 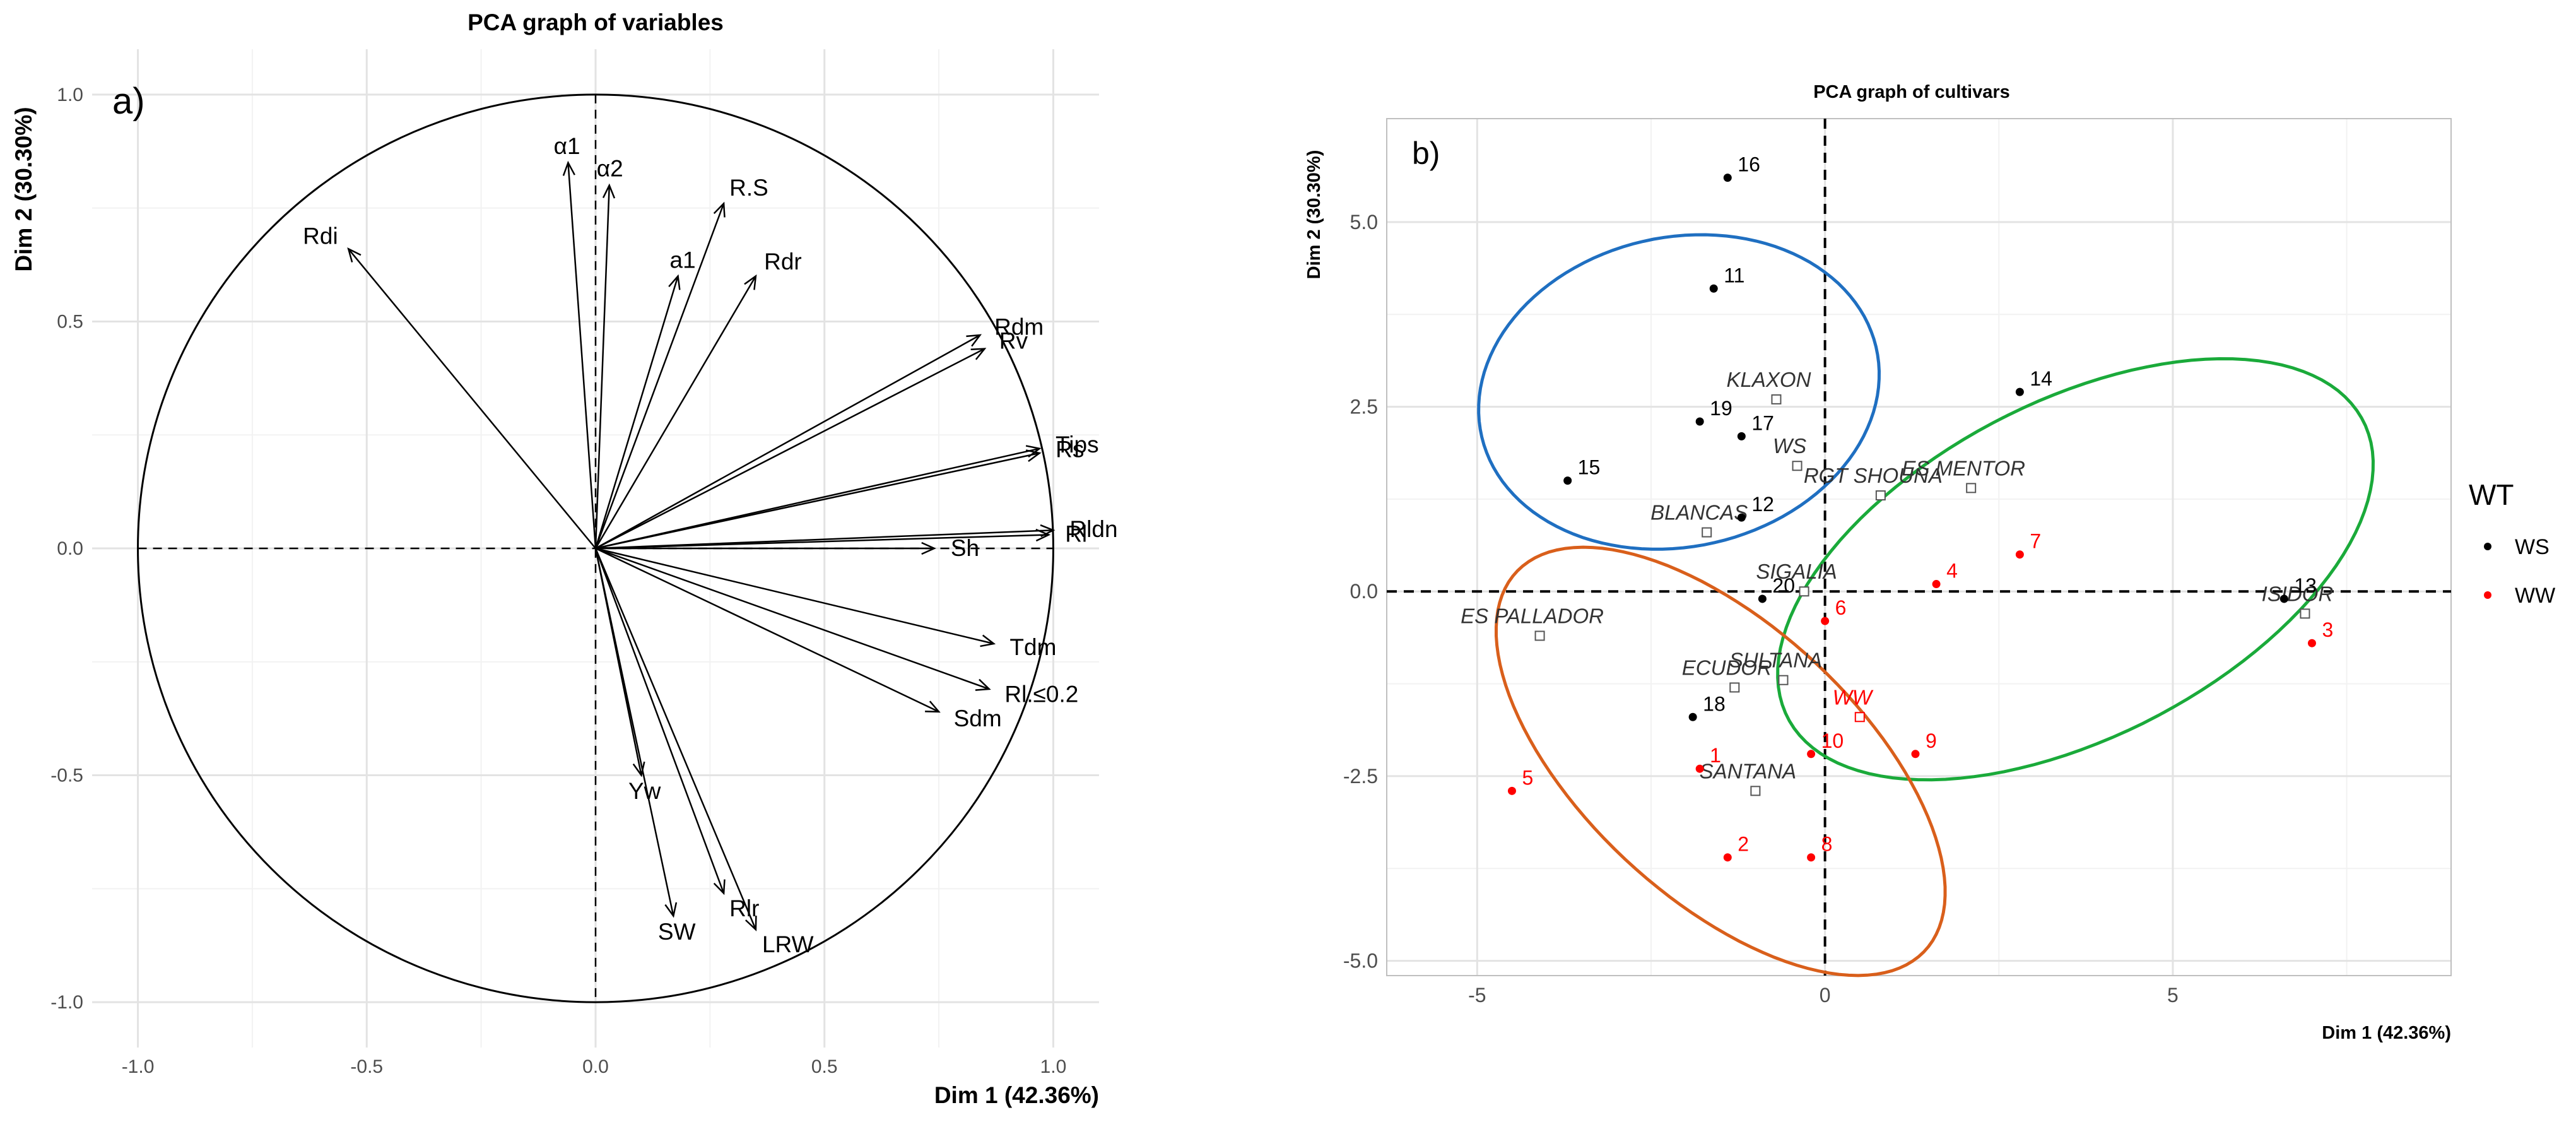 What do you see at coordinates (2298, 588) in the screenshot?
I see `point-13: 13` at bounding box center [2298, 588].